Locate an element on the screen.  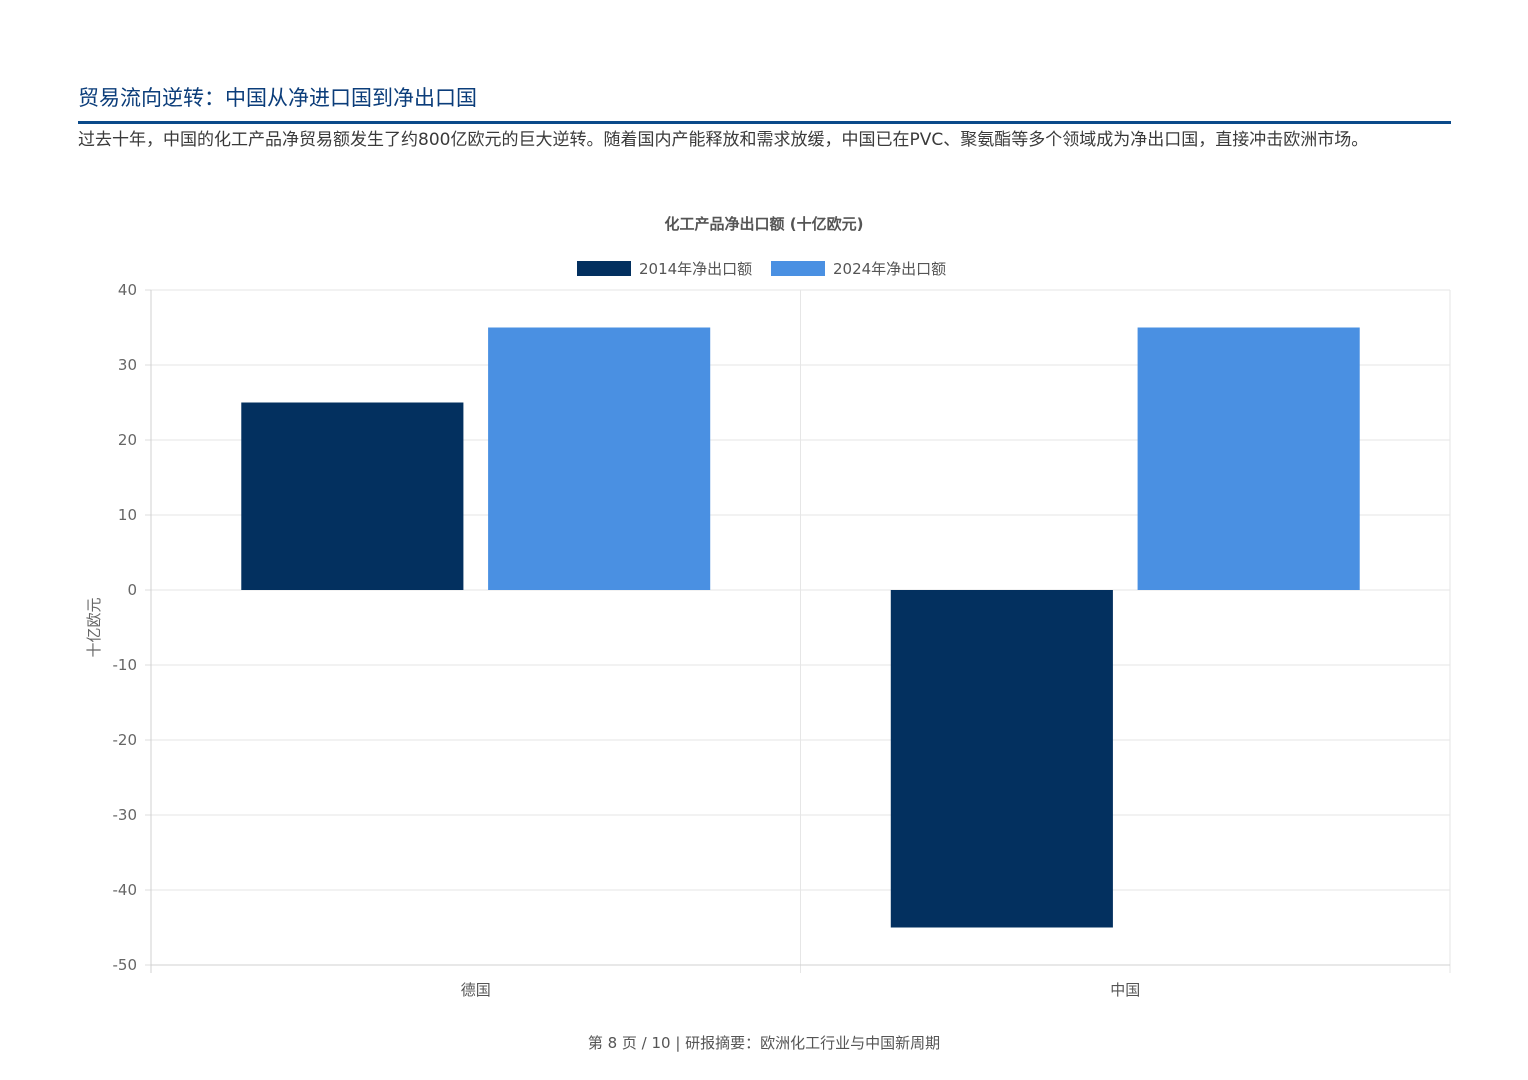
y-tick-label: -20 is located at coordinates (125, 740).